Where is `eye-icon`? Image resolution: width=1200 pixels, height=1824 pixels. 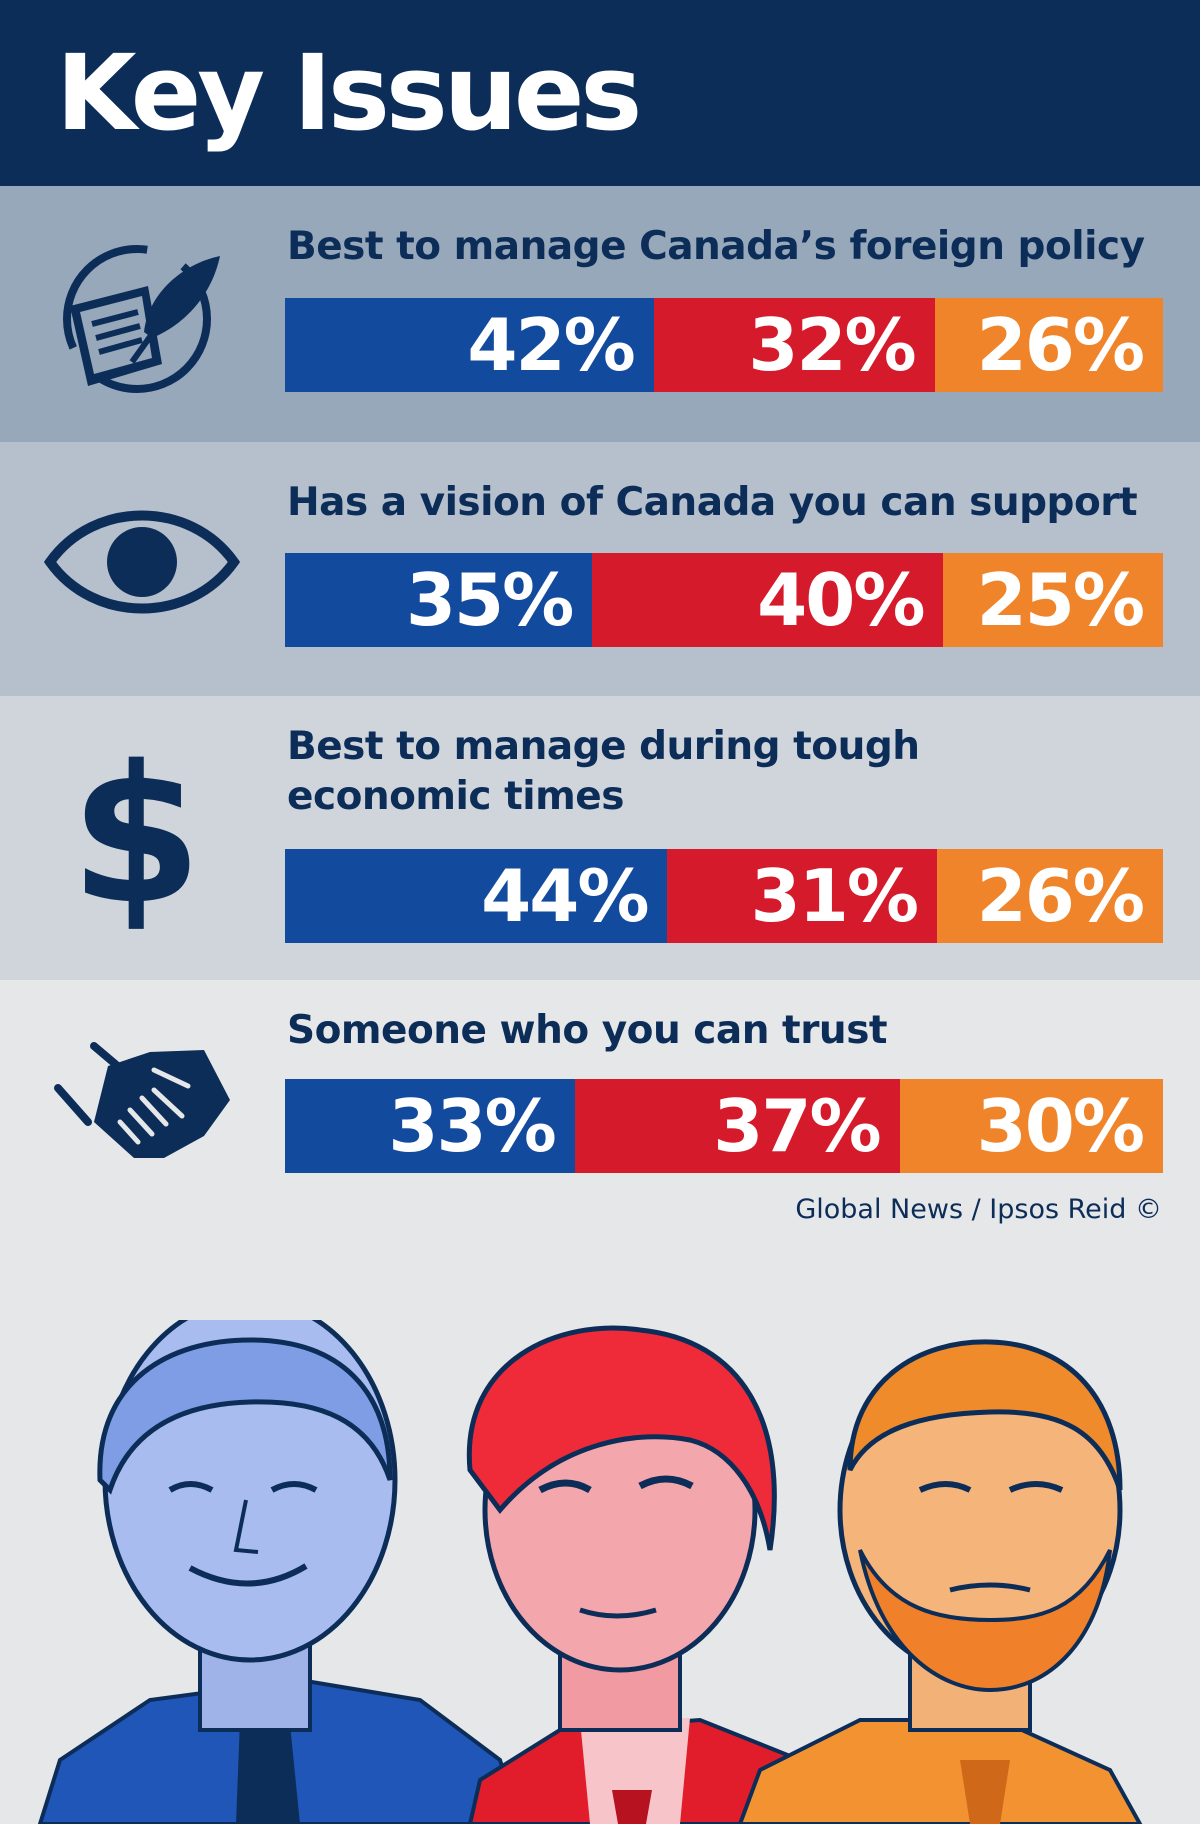
eye-icon is located at coordinates (142, 562).